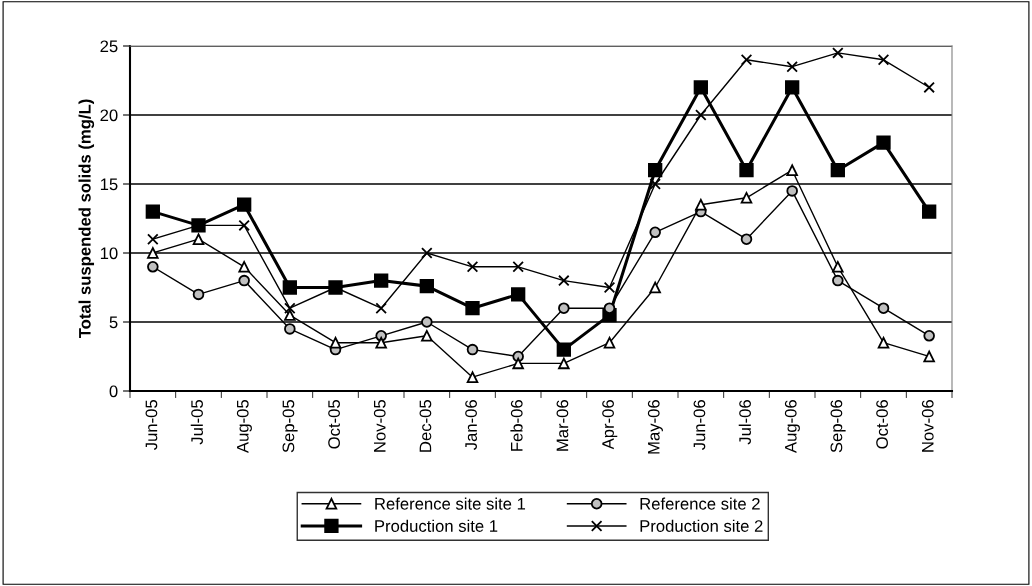 This screenshot has width=1032, height=586. Describe the element at coordinates (436, 525) in the screenshot. I see `legend-label: Production site 1` at that location.